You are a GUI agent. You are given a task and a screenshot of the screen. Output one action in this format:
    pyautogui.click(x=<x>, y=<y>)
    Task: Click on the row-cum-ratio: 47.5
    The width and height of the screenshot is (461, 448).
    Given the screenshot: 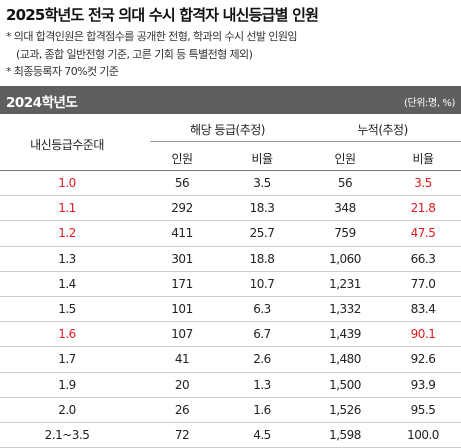 What is the action you would take?
    pyautogui.click(x=423, y=233)
    